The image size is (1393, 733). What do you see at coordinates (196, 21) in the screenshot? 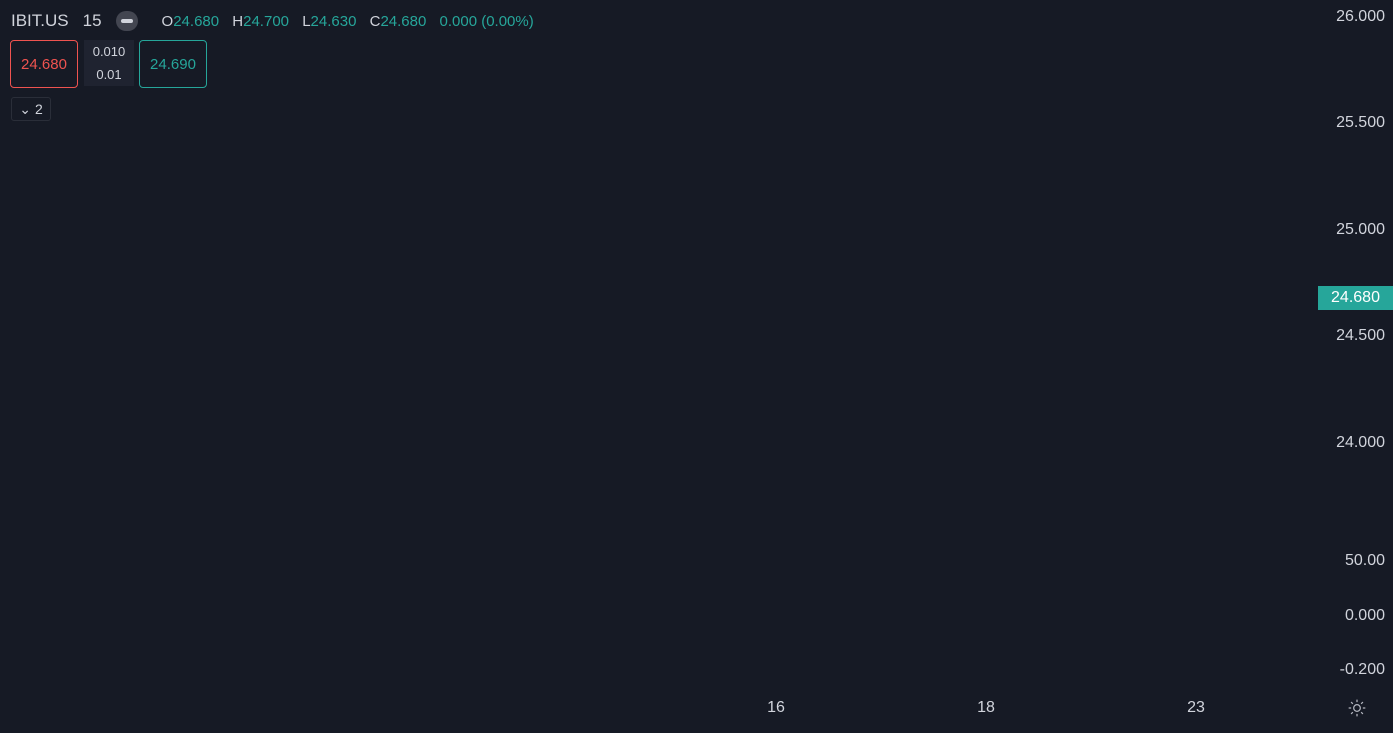
I see `open-value: 24.680` at bounding box center [196, 21].